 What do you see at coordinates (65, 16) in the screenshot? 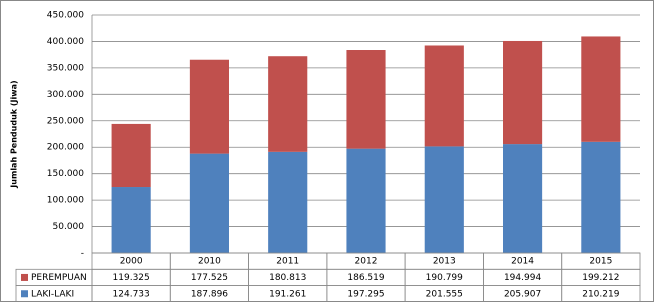
I see `y-tick-label: 450.000` at bounding box center [65, 16].